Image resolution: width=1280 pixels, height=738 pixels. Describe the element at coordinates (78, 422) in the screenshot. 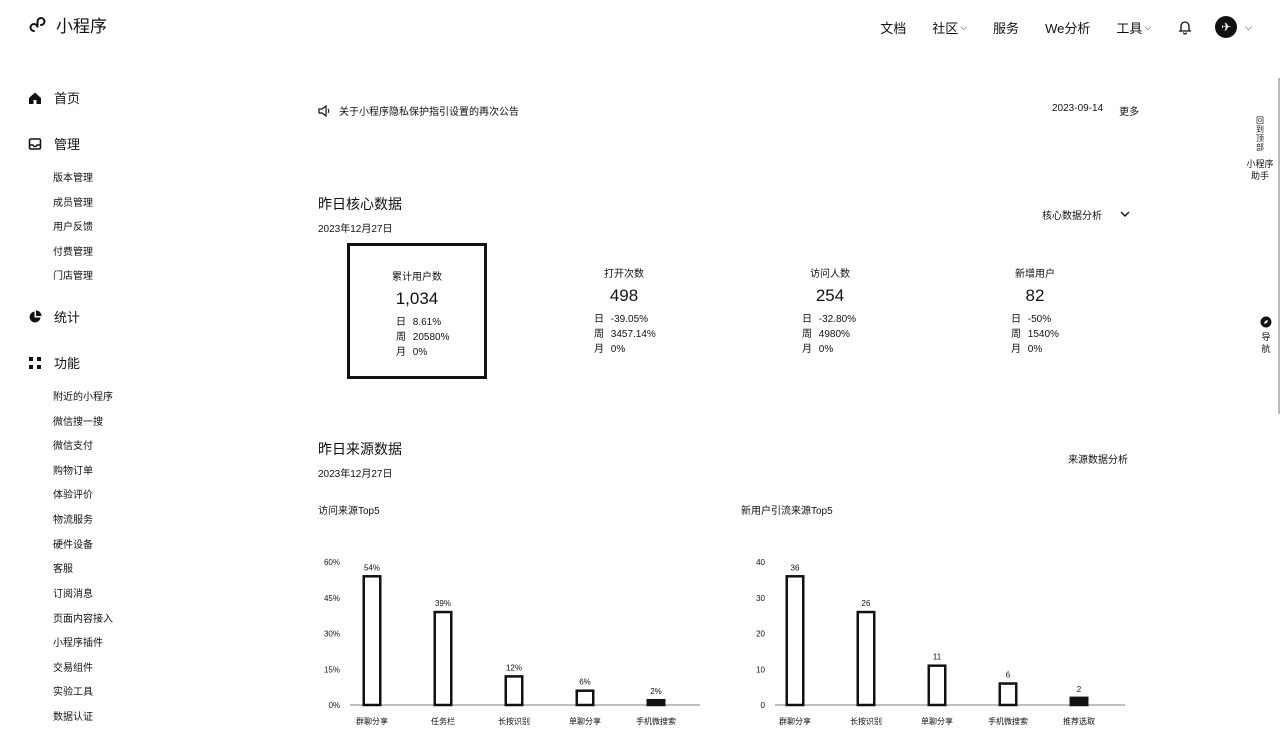

I see `sidebar-subitem-search: 微信搜一搜` at that location.